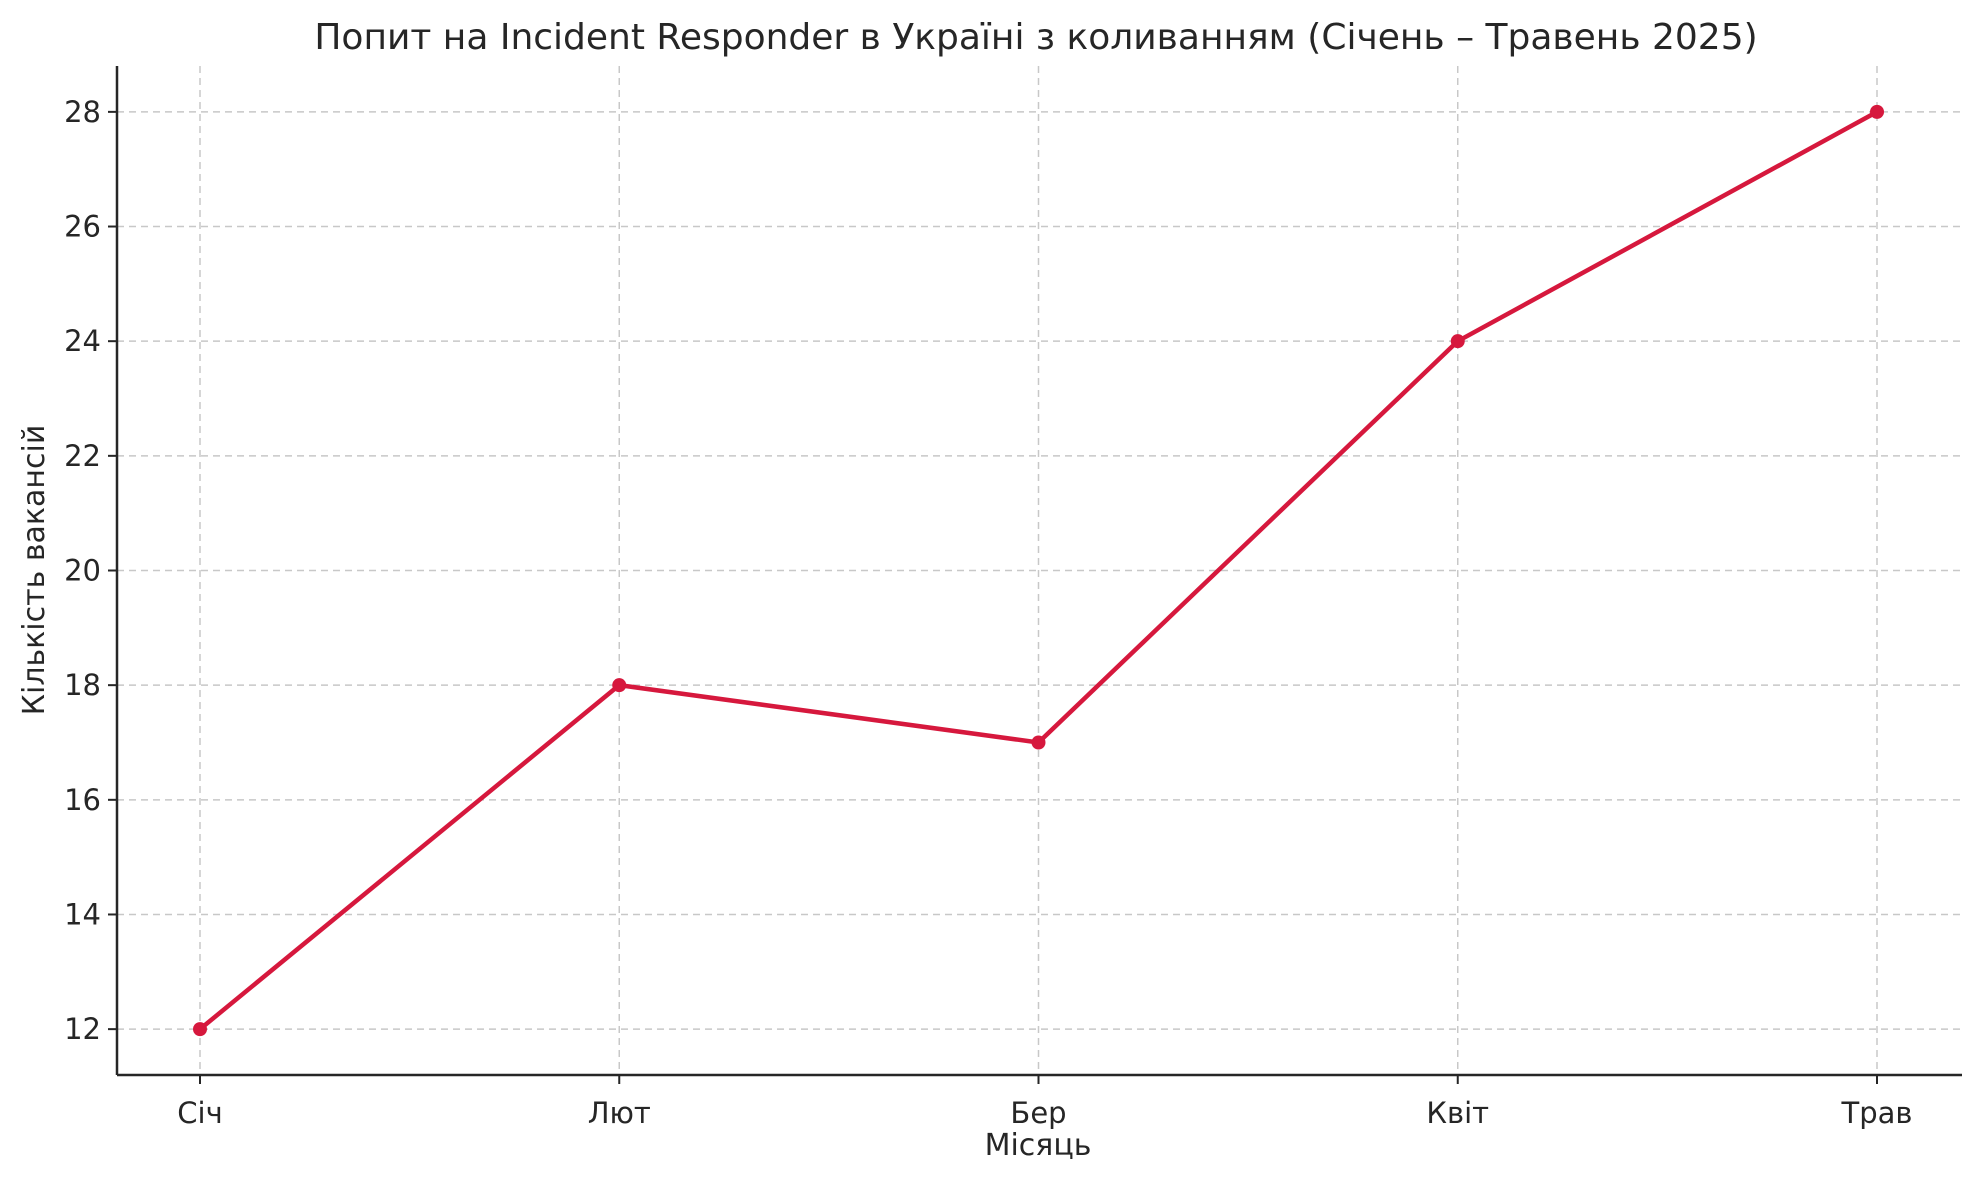 Image resolution: width=1979 pixels, height=1180 pixels. Describe the element at coordinates (1038, 1113) in the screenshot. I see `x-tick-label: Бер` at that location.